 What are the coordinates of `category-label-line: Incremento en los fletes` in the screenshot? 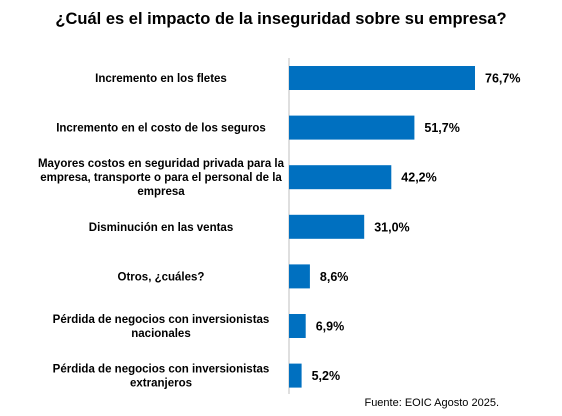 It's located at (161, 79).